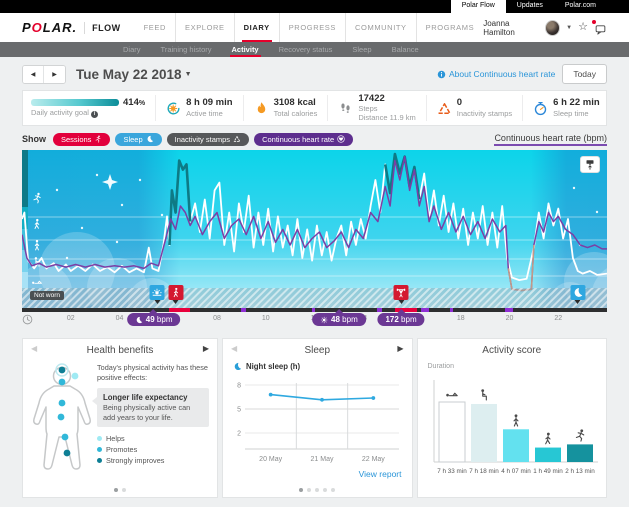 This screenshot has height=507, width=629. What do you see at coordinates (569, 27) in the screenshot?
I see `user-menu-caret-icon: ▼` at bounding box center [569, 27].